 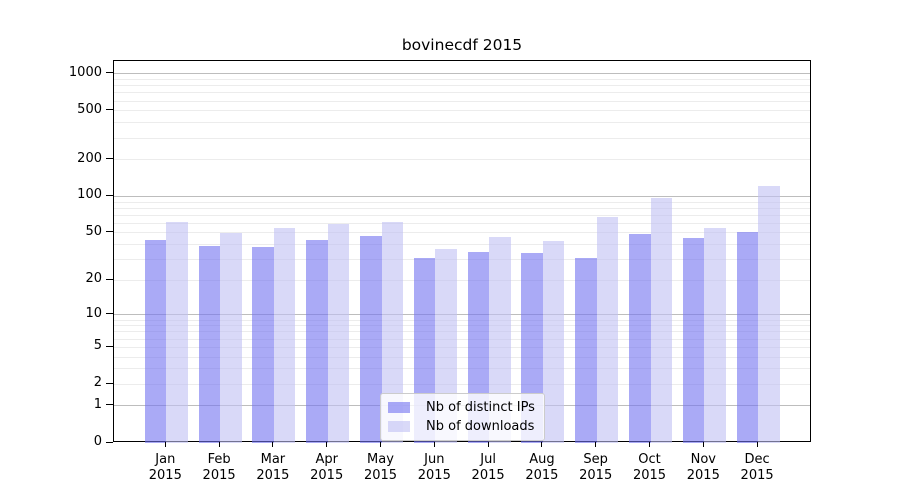 I want to click on bar-s1-feb, so click(x=231, y=337).